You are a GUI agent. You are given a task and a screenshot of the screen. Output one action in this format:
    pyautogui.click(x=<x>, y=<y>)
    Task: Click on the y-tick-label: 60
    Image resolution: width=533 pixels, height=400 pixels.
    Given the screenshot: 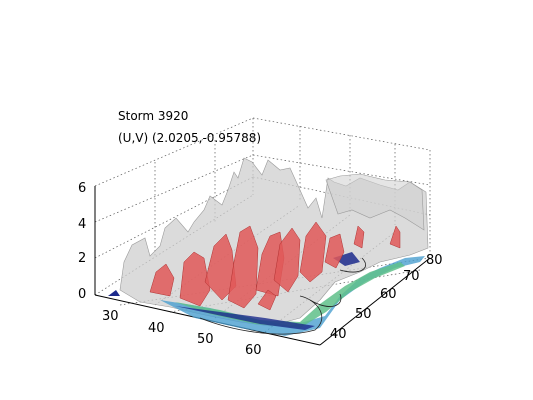 What is the action you would take?
    pyautogui.click(x=388, y=294)
    